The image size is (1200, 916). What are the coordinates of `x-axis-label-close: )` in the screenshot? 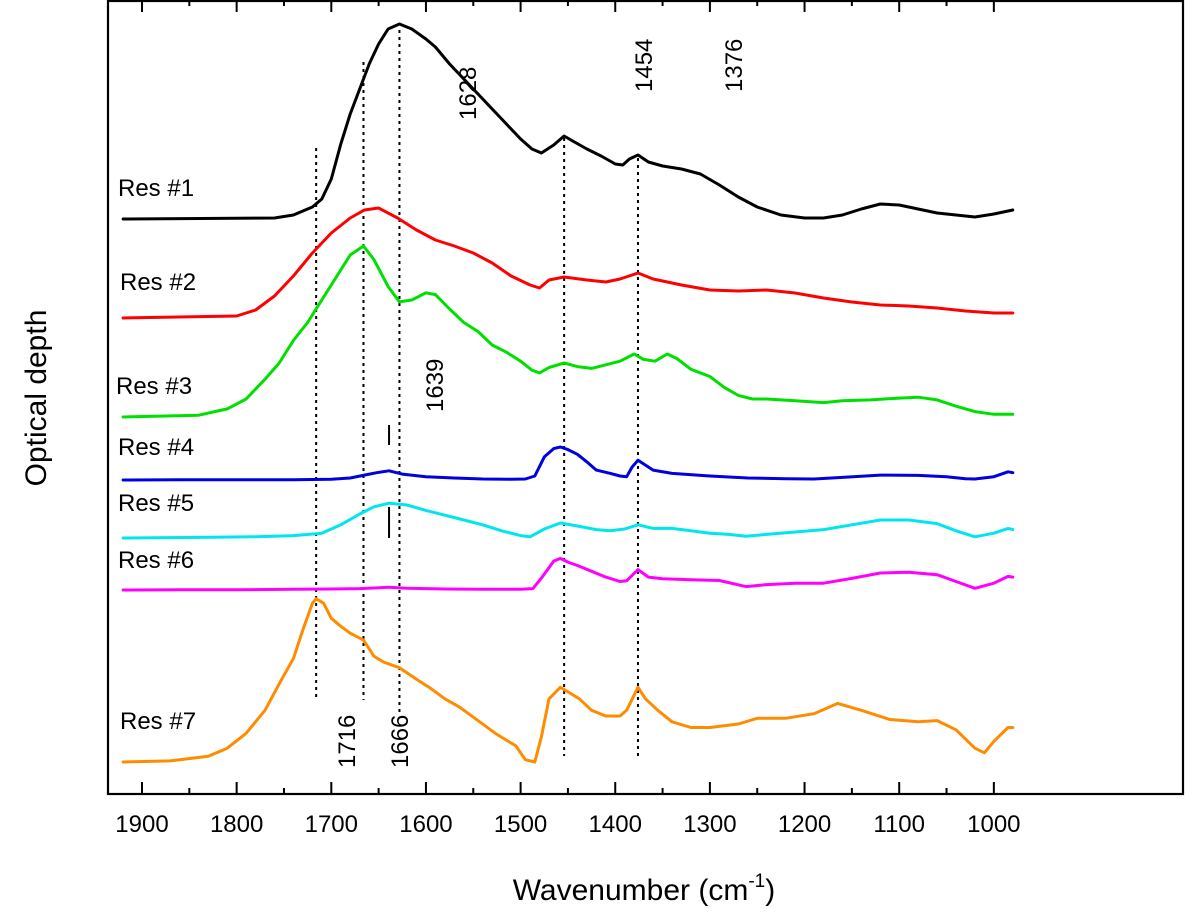 It's located at (770, 890).